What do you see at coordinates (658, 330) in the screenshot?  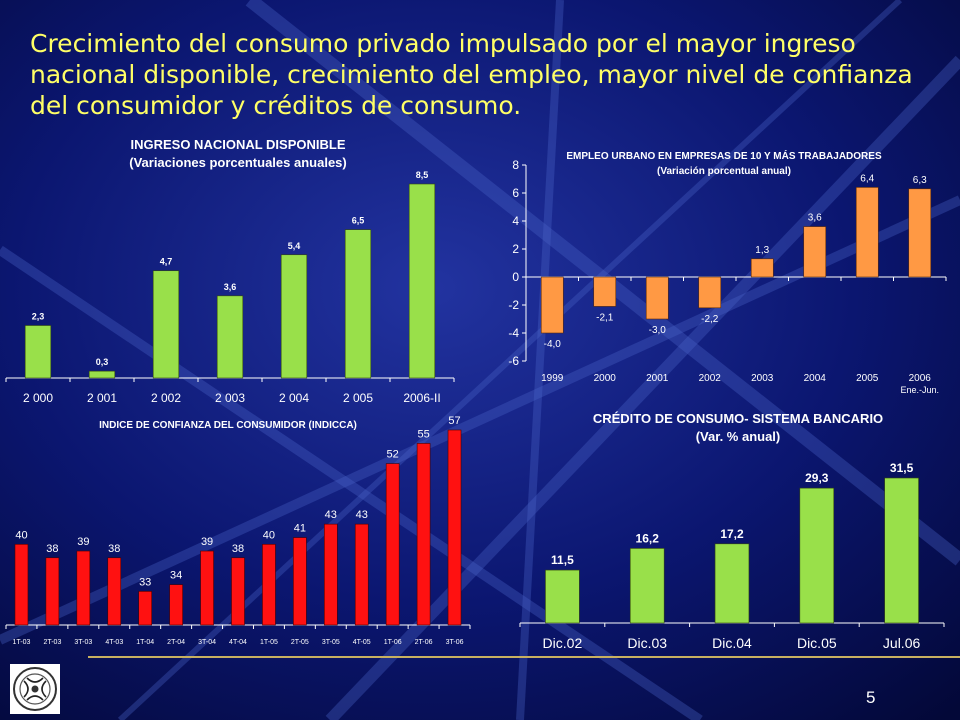 I see `data-label: -3,0` at bounding box center [658, 330].